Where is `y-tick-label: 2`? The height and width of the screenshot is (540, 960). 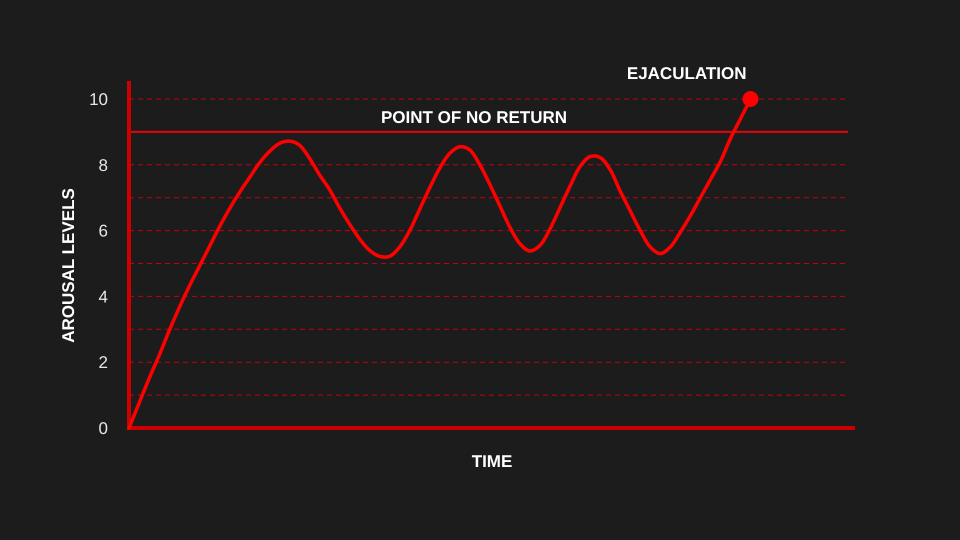 y-tick-label: 2 is located at coordinates (103, 362).